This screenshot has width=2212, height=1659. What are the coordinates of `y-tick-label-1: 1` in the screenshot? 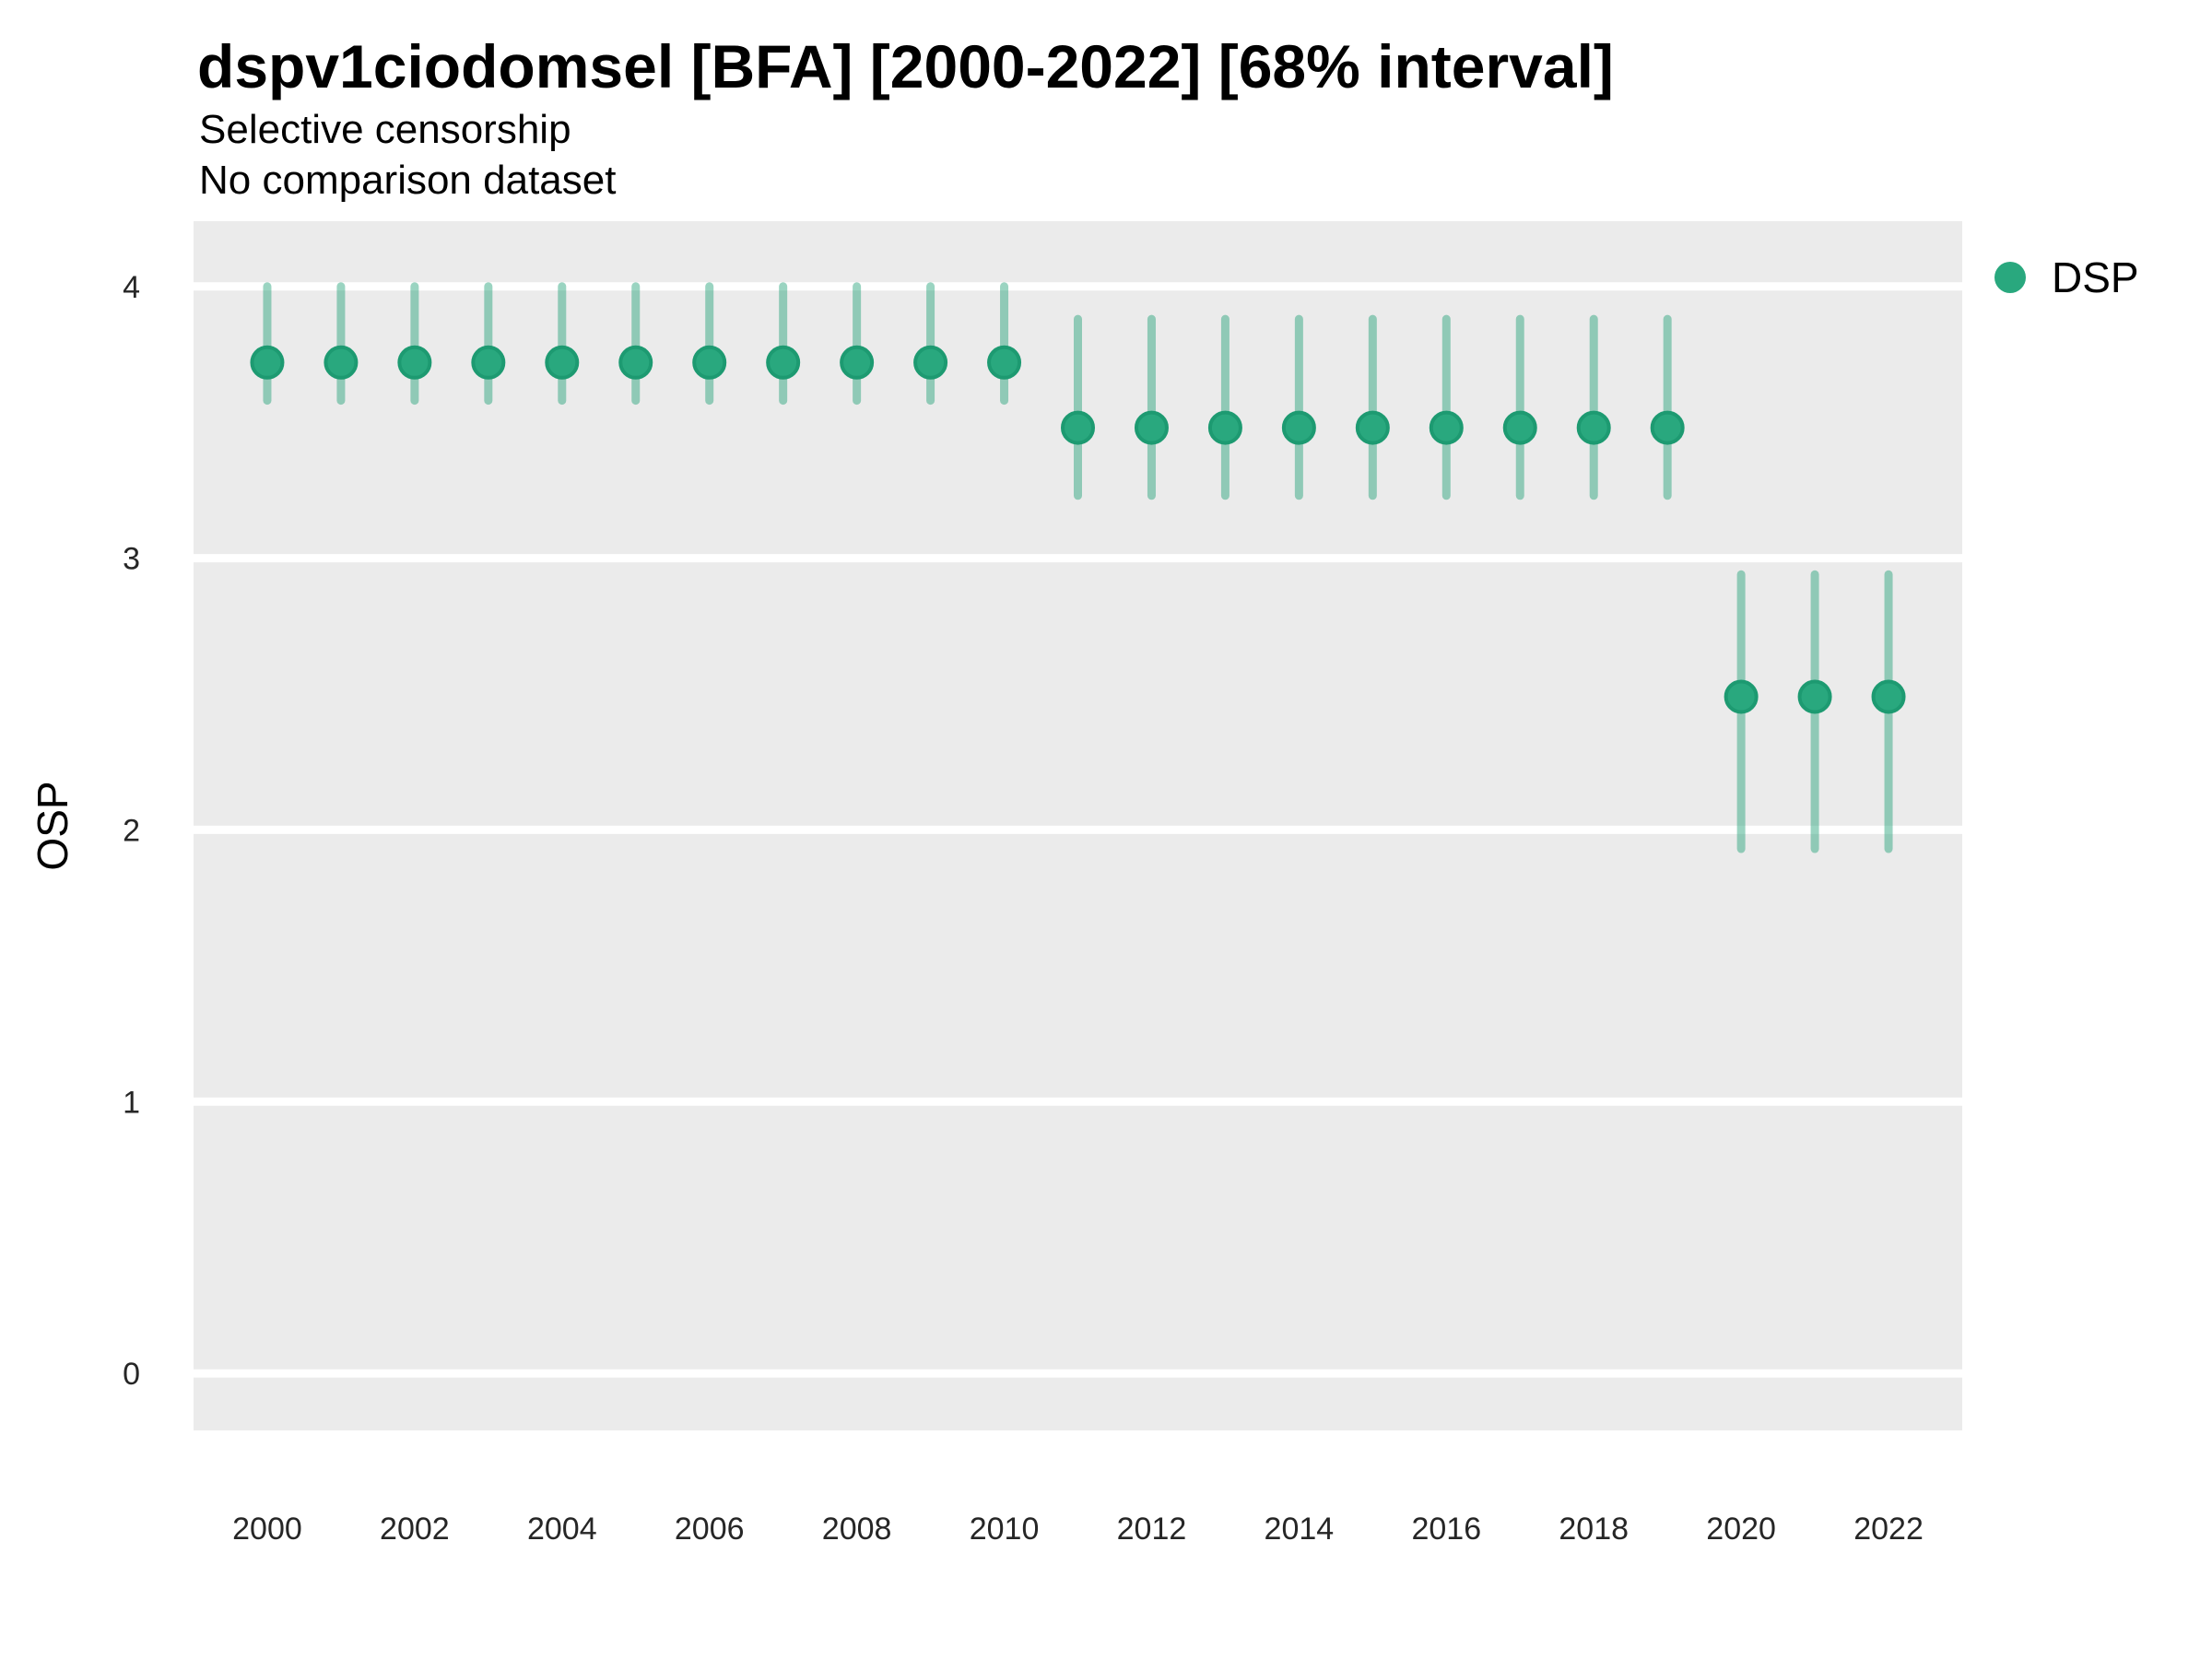 It's located at (131, 1102).